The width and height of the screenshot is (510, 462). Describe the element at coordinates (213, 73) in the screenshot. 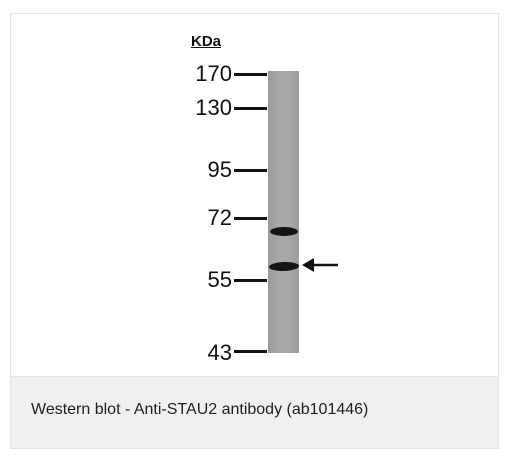

I see `marker-label-170: 170` at that location.